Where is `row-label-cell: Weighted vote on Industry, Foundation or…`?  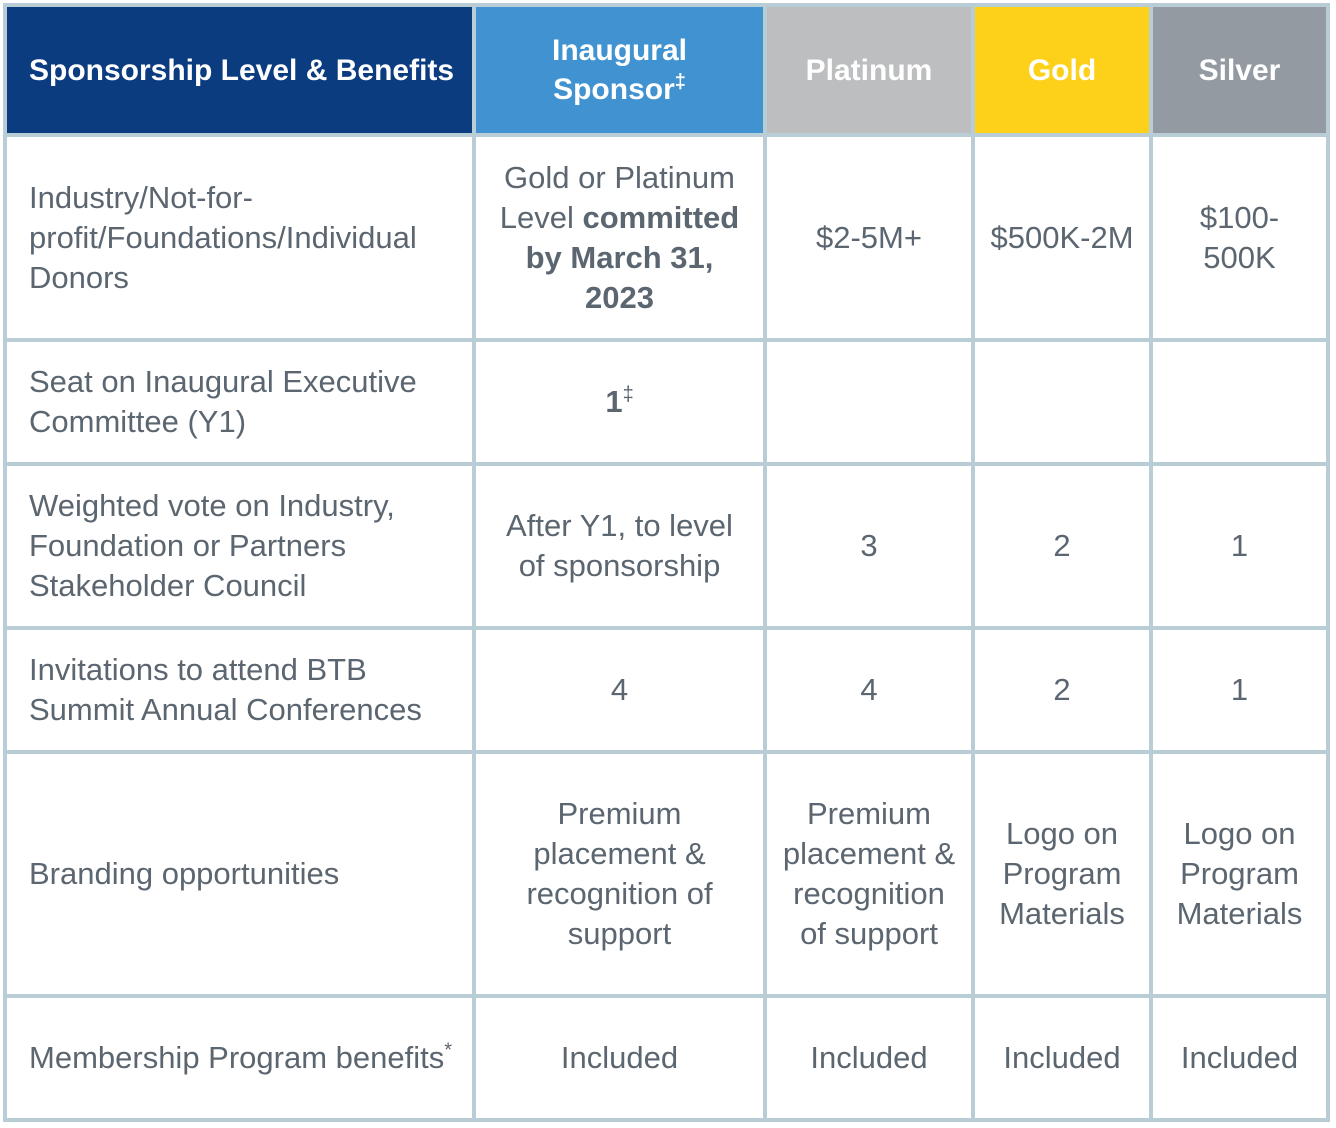 row-label-cell: Weighted vote on Industry, Foundation or… is located at coordinates (239, 546).